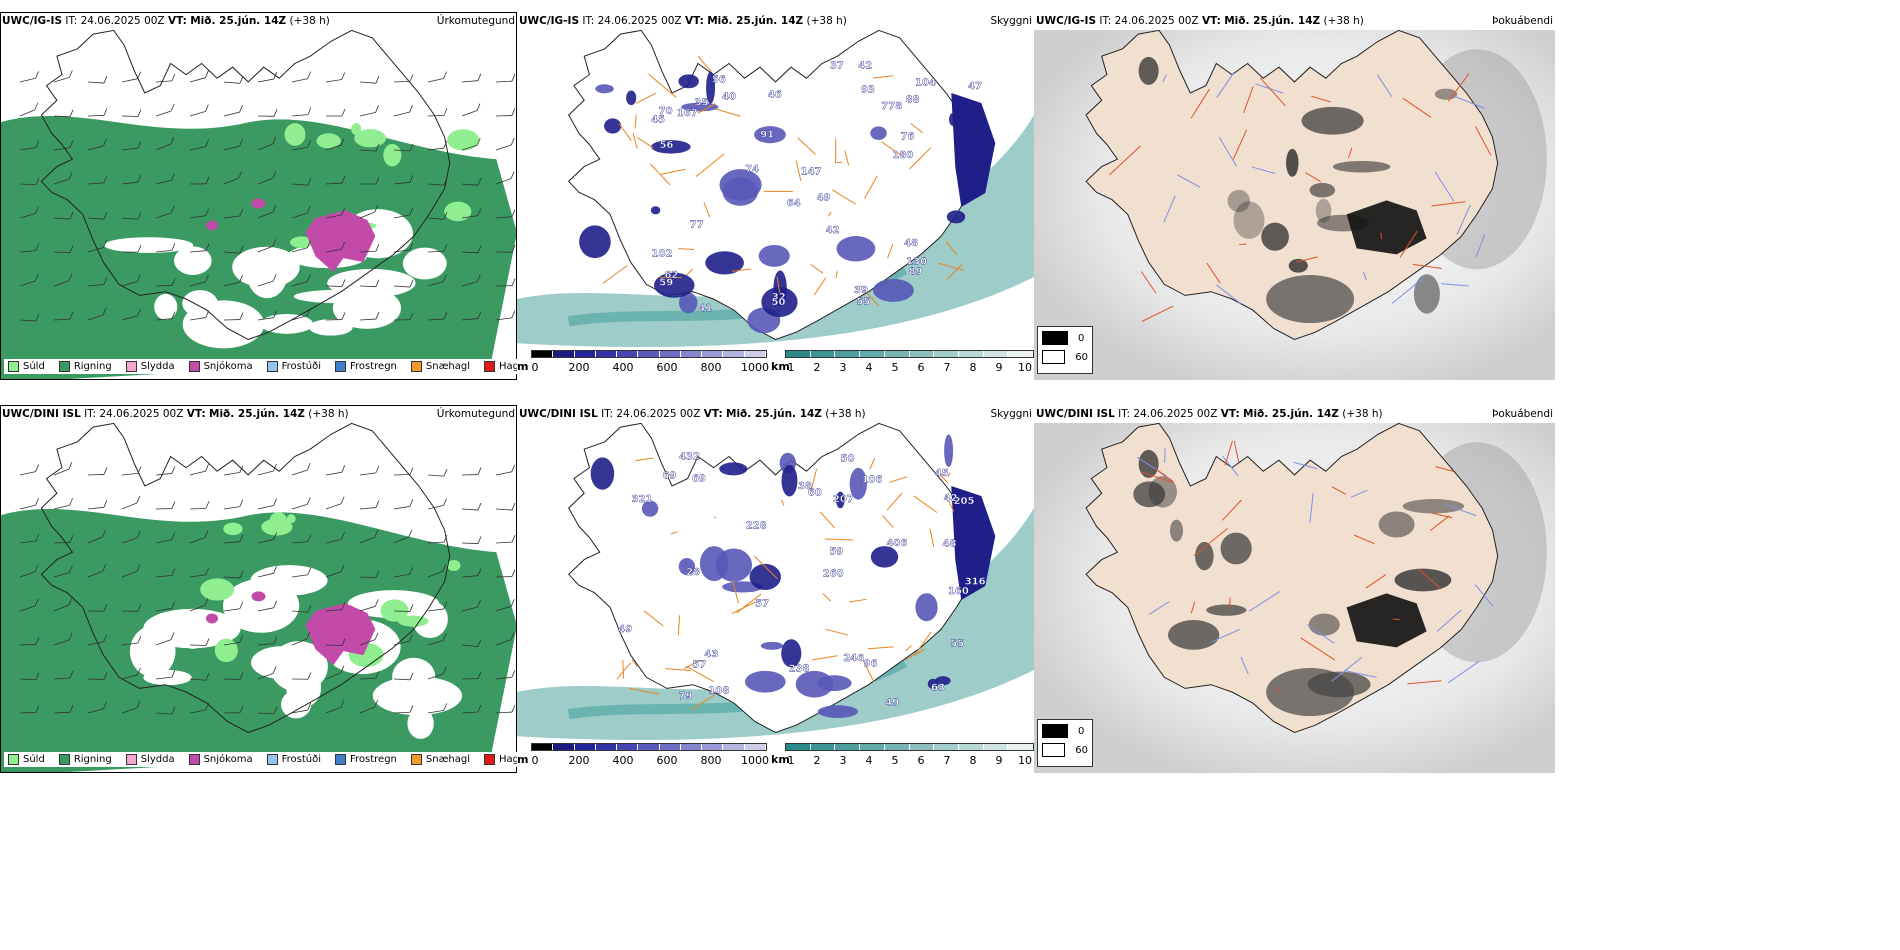 The width and height of the screenshot is (1900, 950). What do you see at coordinates (755, 760) in the screenshot?
I see `height-tick: 1000` at bounding box center [755, 760].